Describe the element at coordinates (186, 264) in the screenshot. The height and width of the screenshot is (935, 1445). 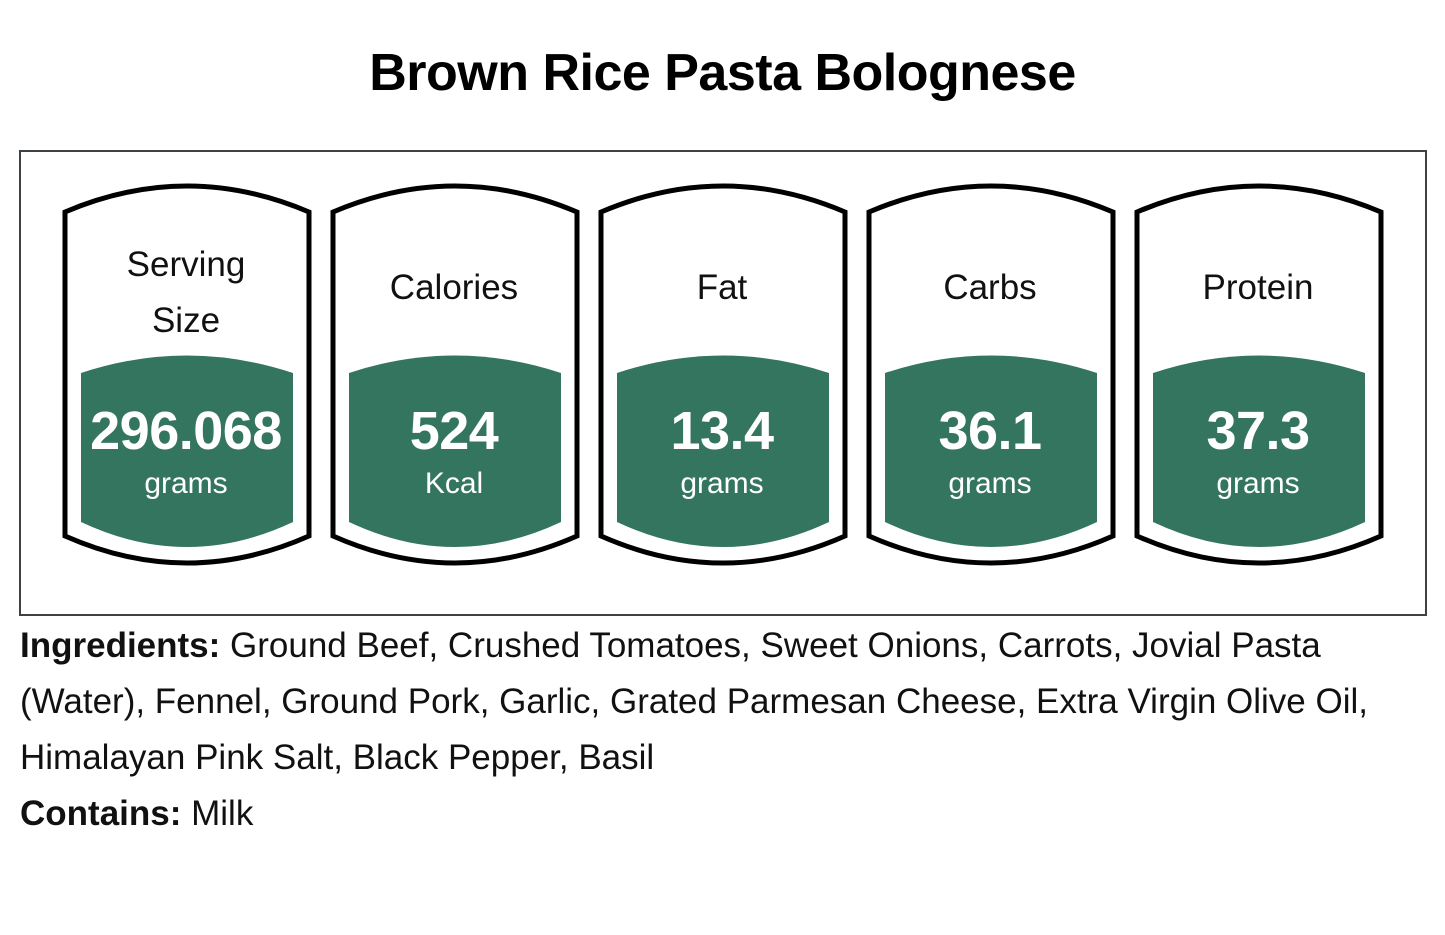
I see `card-label-line-1: Serving` at that location.